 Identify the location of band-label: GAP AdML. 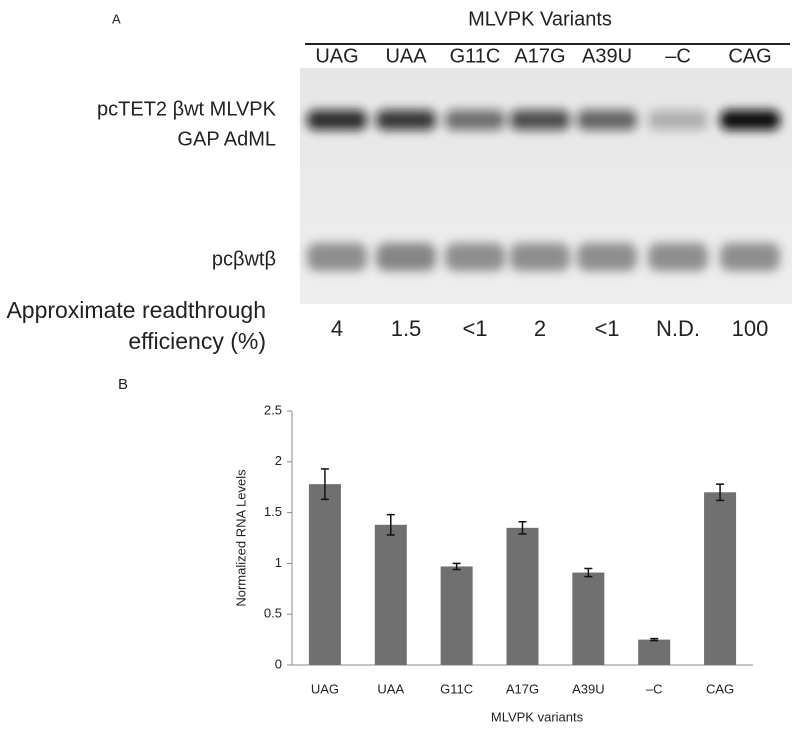
(226, 139).